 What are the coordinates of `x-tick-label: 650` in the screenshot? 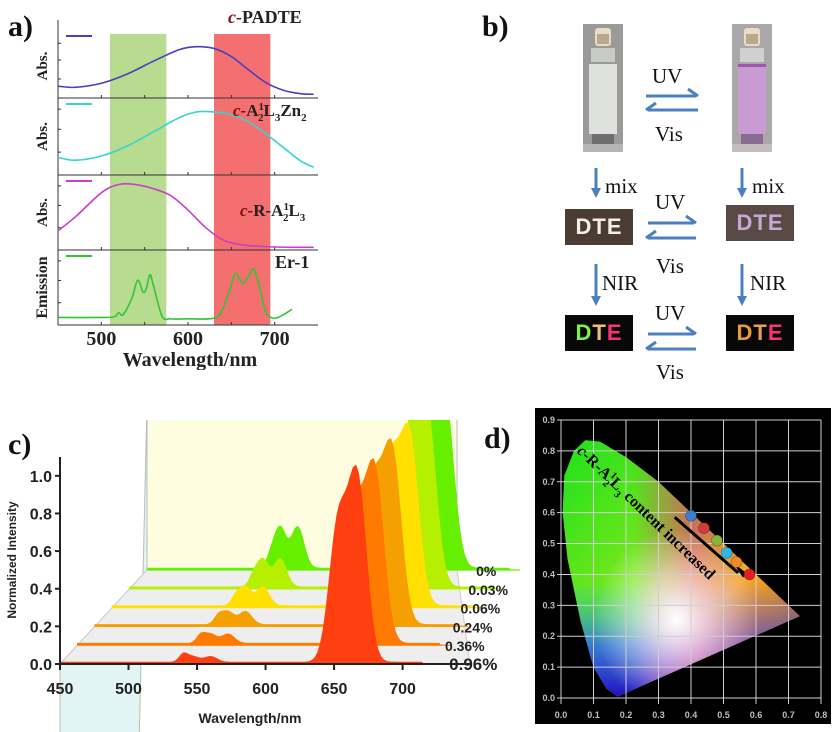 It's located at (334, 689).